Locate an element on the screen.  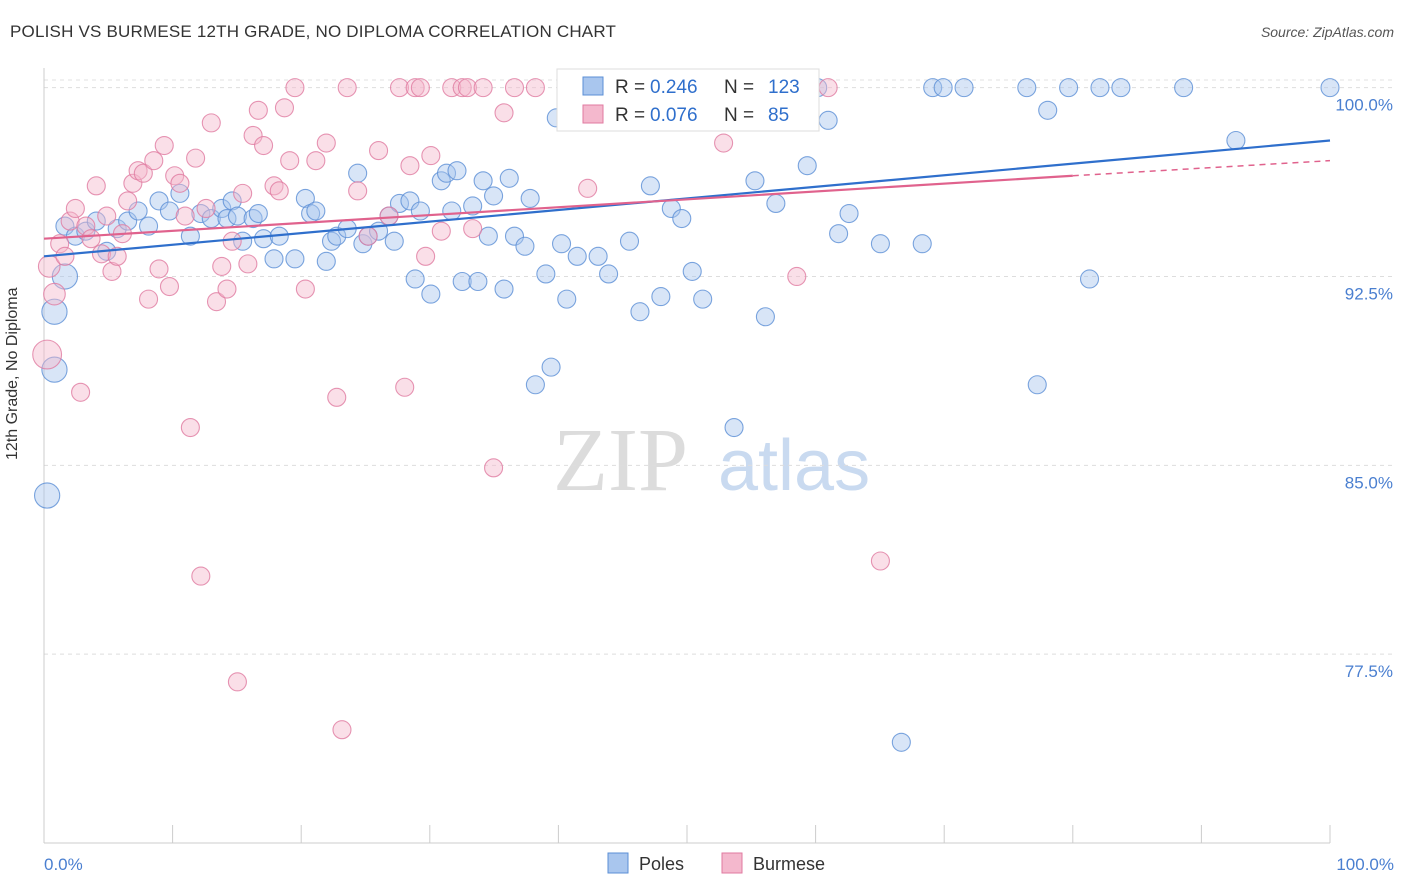
watermark-zip: ZIP is located at coordinates (620, 460).